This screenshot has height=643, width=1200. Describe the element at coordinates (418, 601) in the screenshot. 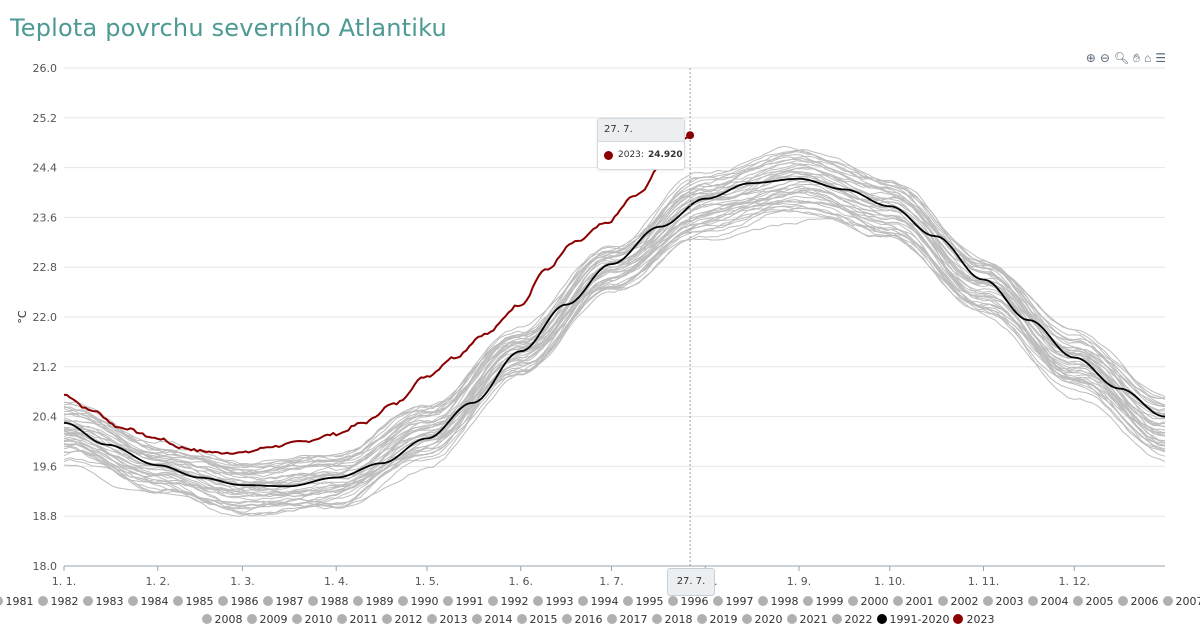

I see `legend-item-1990: 1990` at that location.